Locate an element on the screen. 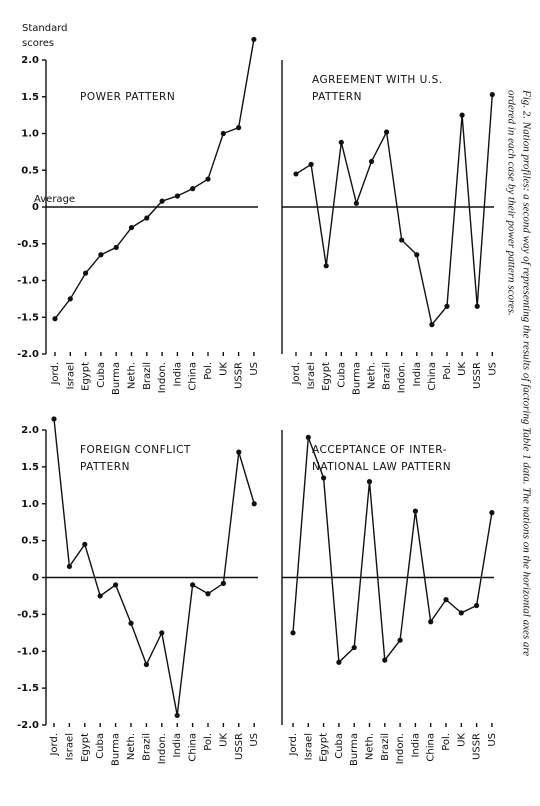  y-tick-label: -1.5 is located at coordinates (28, 317).